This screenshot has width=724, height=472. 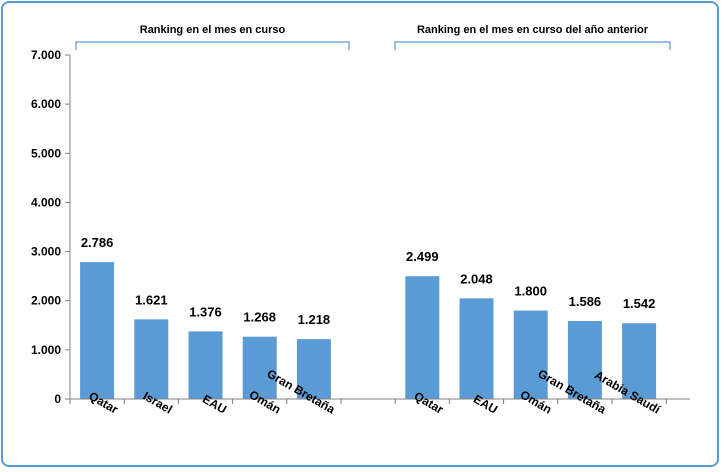 What do you see at coordinates (314, 319) in the screenshot?
I see `data-label: 1.218` at bounding box center [314, 319].